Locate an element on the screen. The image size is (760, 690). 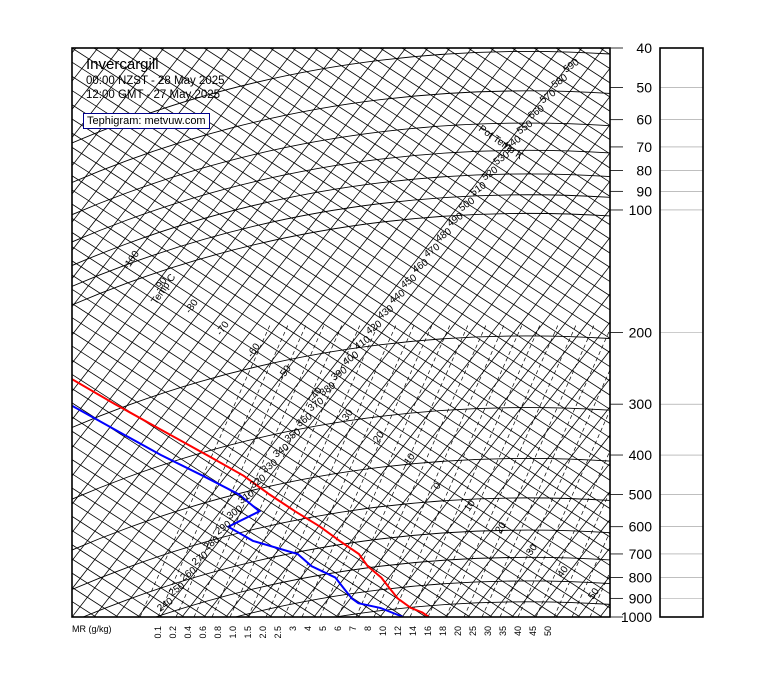
mixing-ratio-tick-label: 1.0 is located at coordinates (233, 632).